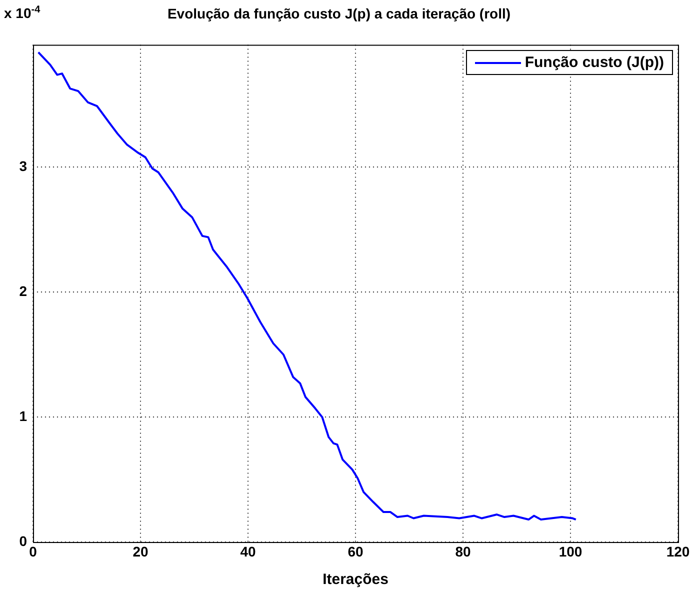 The width and height of the screenshot is (695, 589). I want to click on y-tick-label: 2, so click(23, 291).